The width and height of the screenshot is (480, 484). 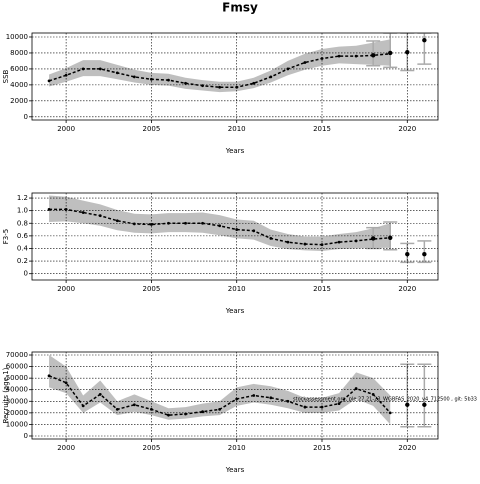 I want to click on y-tick-label: 50000, so click(x=17, y=378).